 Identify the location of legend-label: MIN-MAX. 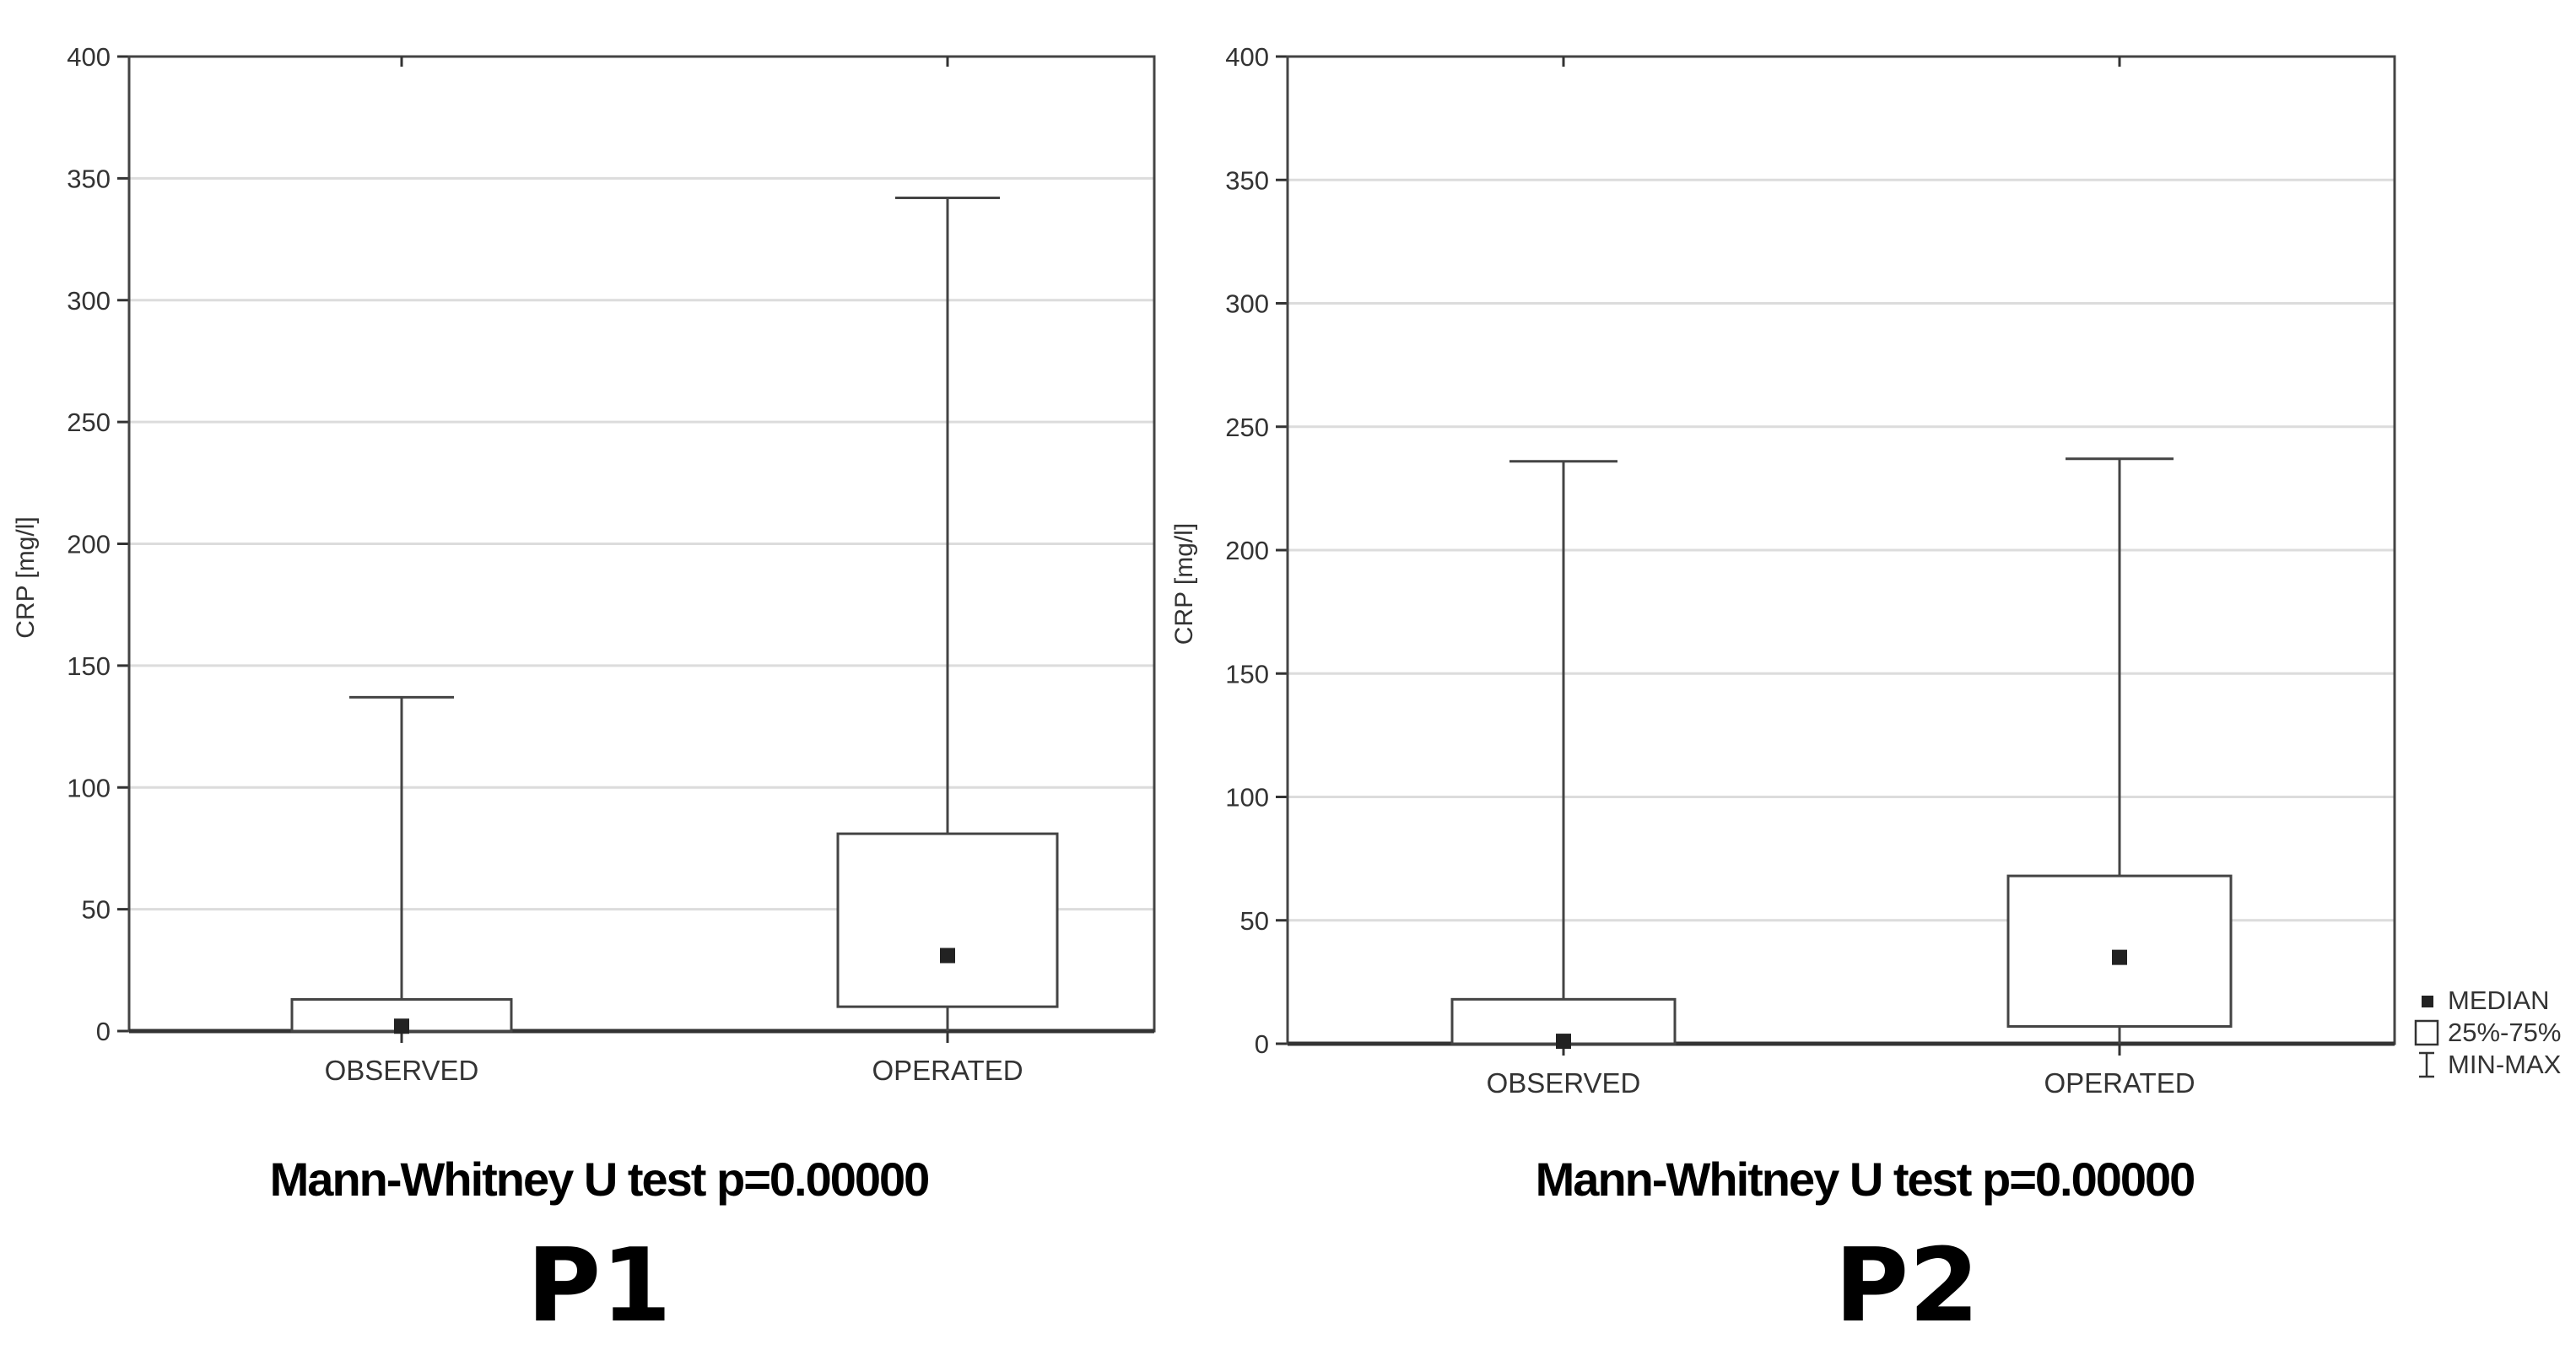
(2505, 1064).